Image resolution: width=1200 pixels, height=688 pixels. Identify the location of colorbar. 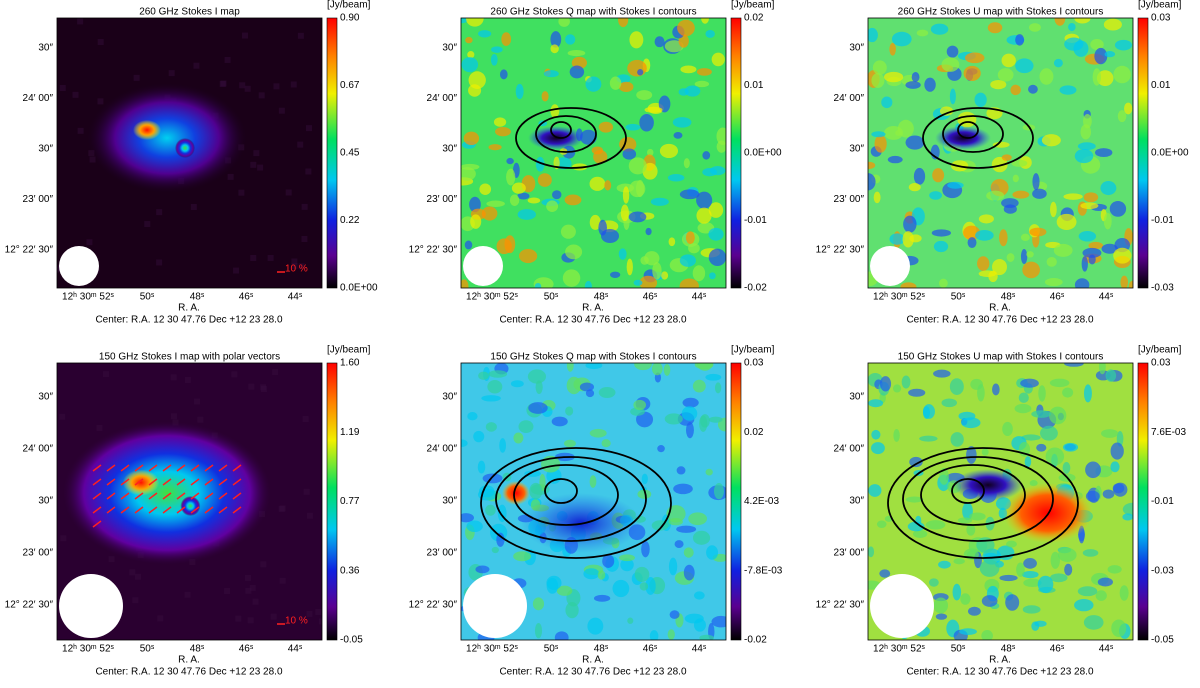
(1143, 501).